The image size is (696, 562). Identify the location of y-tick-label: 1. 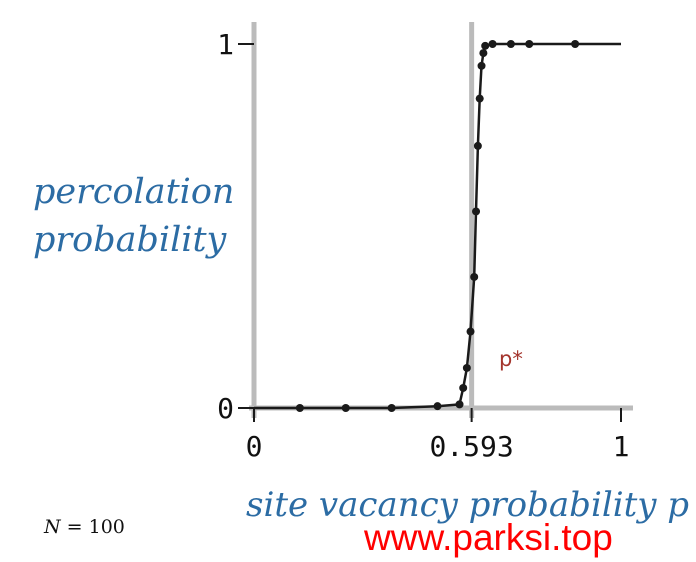
(225, 44).